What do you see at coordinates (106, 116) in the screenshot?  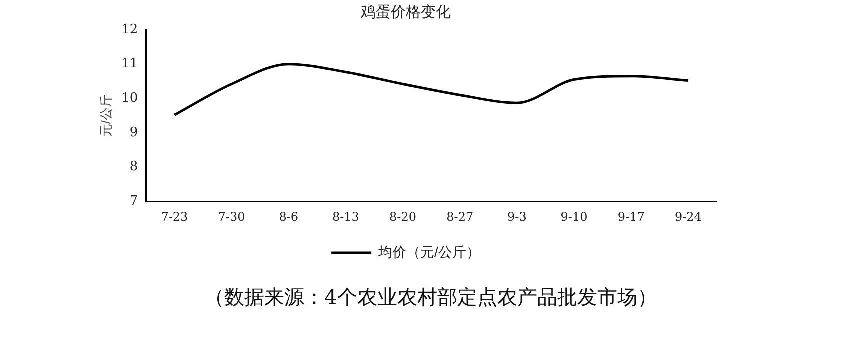 I see `y-axis-title: 元/公斤` at bounding box center [106, 116].